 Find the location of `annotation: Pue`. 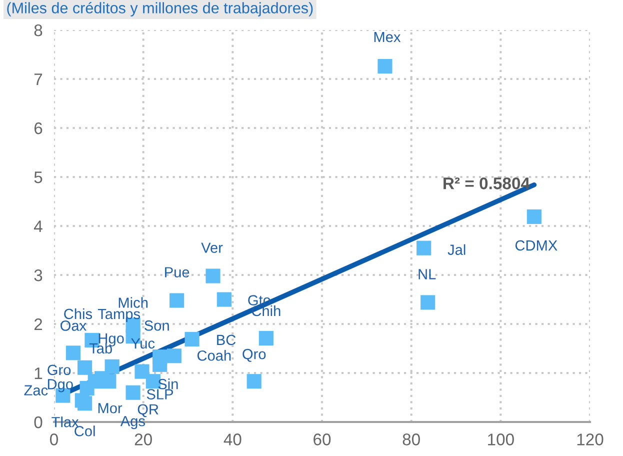

annotation: Pue is located at coordinates (177, 272).